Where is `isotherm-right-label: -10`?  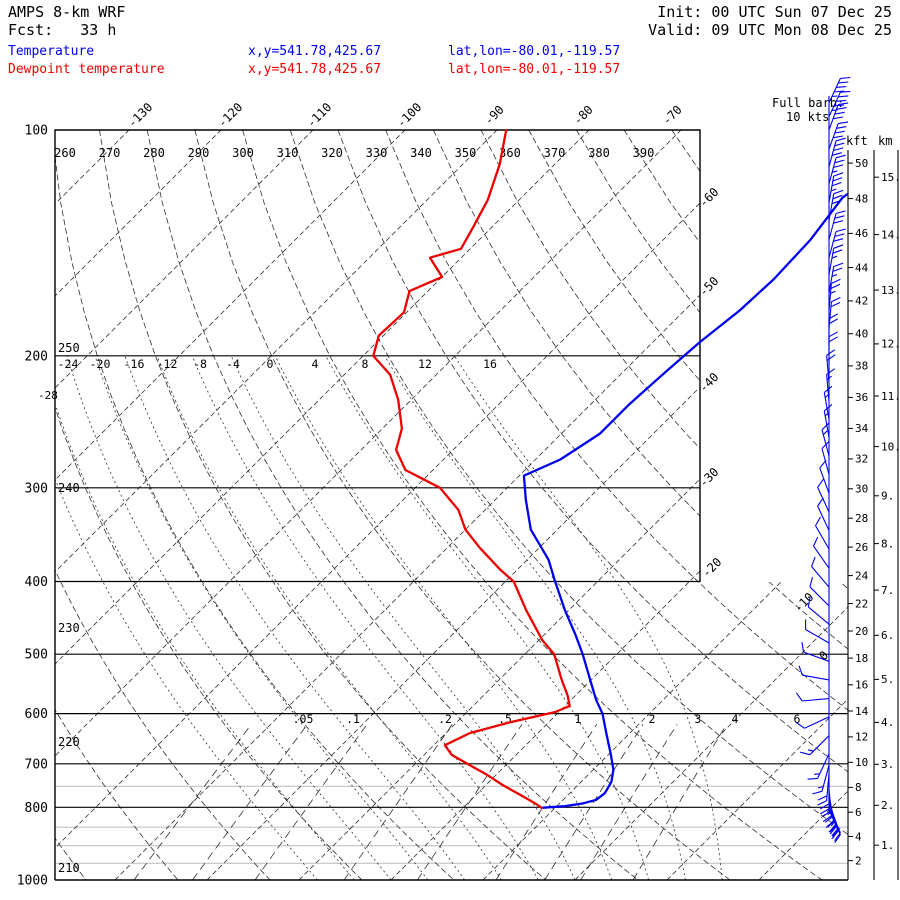 isotherm-right-label: -10 is located at coordinates (803, 602).